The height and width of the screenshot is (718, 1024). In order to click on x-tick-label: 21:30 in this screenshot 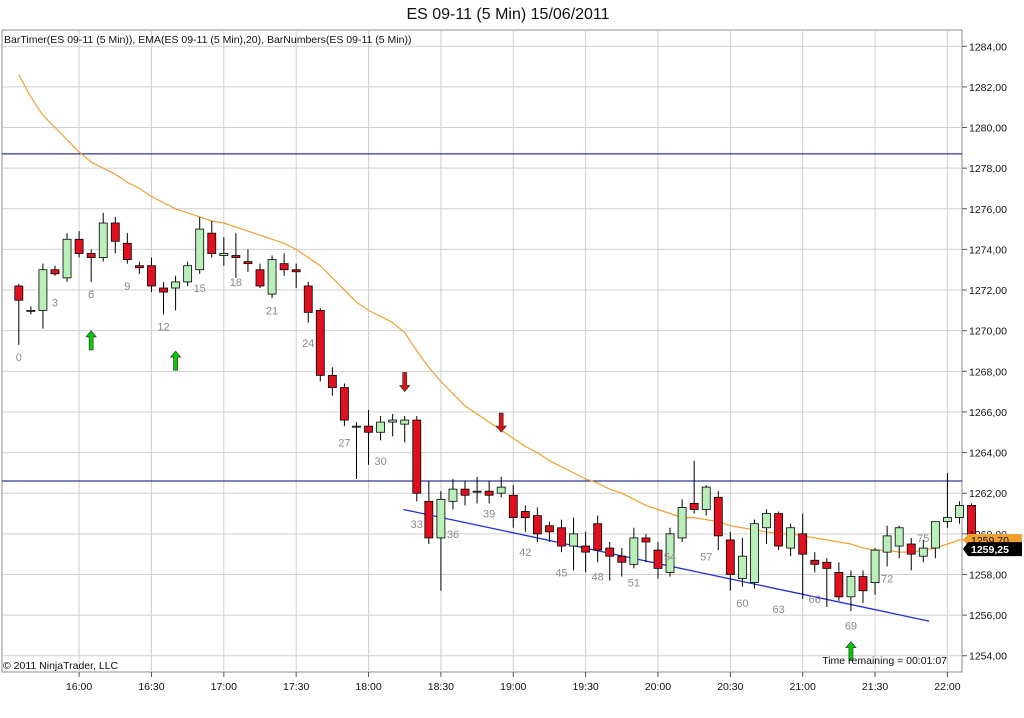, I will do `click(875, 687)`.